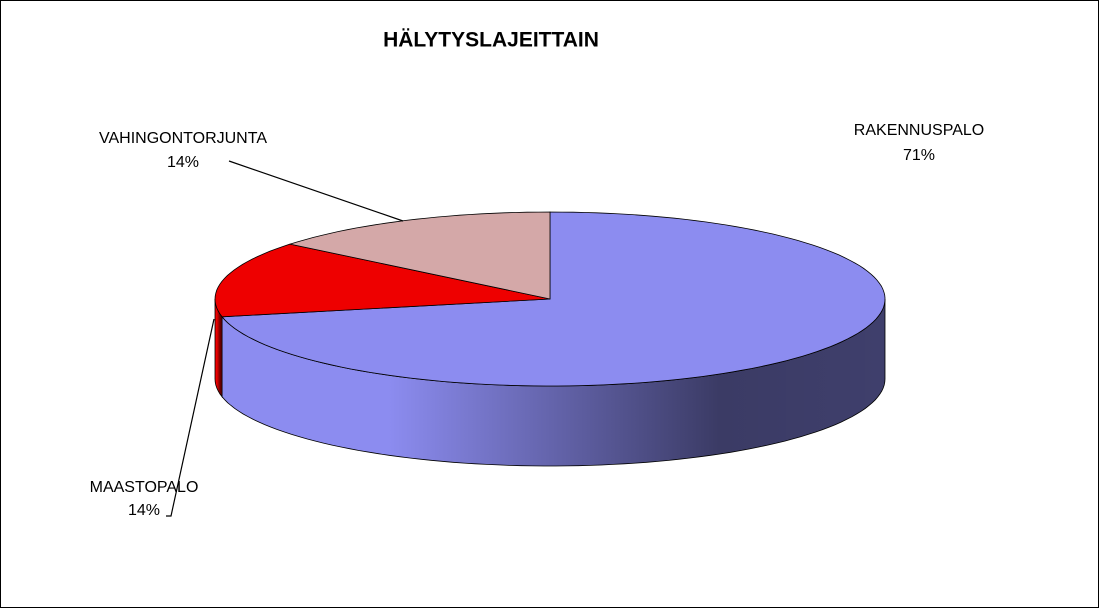 The image size is (1099, 608). Describe the element at coordinates (491, 40) in the screenshot. I see `chart-title: HÄLYTYSLAJEITTAIN` at that location.